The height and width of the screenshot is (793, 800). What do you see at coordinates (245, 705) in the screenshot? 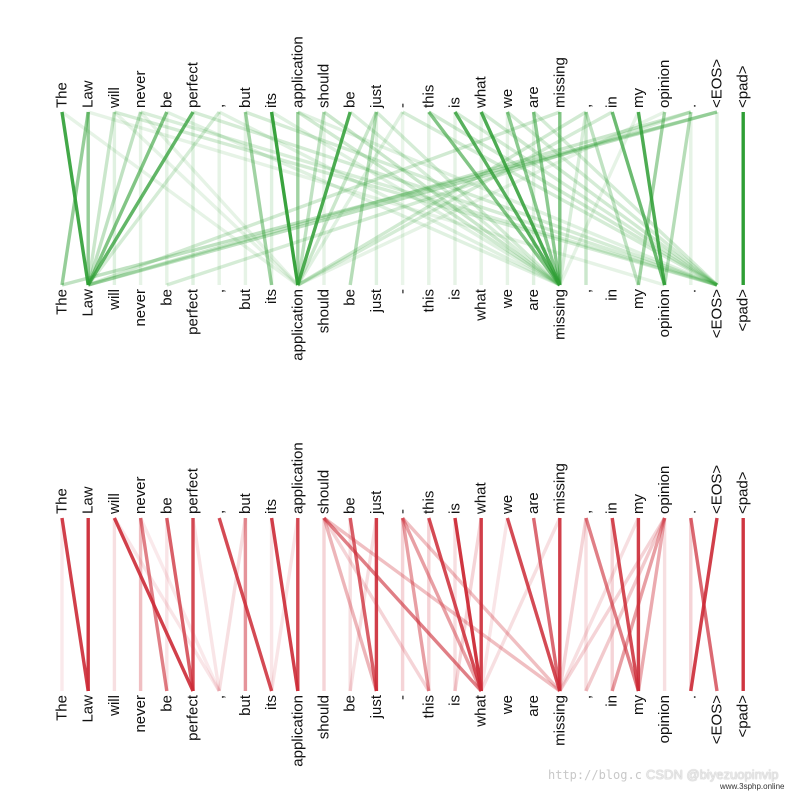
I see `target-token-7-but: but` at bounding box center [245, 705].